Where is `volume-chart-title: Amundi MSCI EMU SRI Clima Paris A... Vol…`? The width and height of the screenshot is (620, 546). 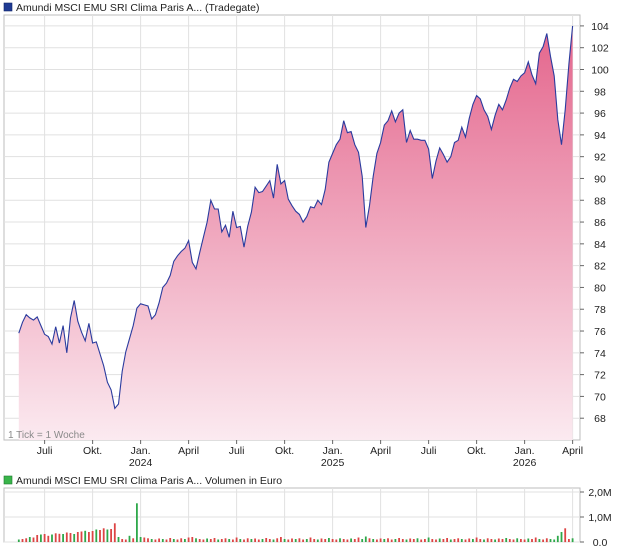 volume-chart-title: Amundi MSCI EMU SRI Clima Paris A... Vol… is located at coordinates (149, 481).